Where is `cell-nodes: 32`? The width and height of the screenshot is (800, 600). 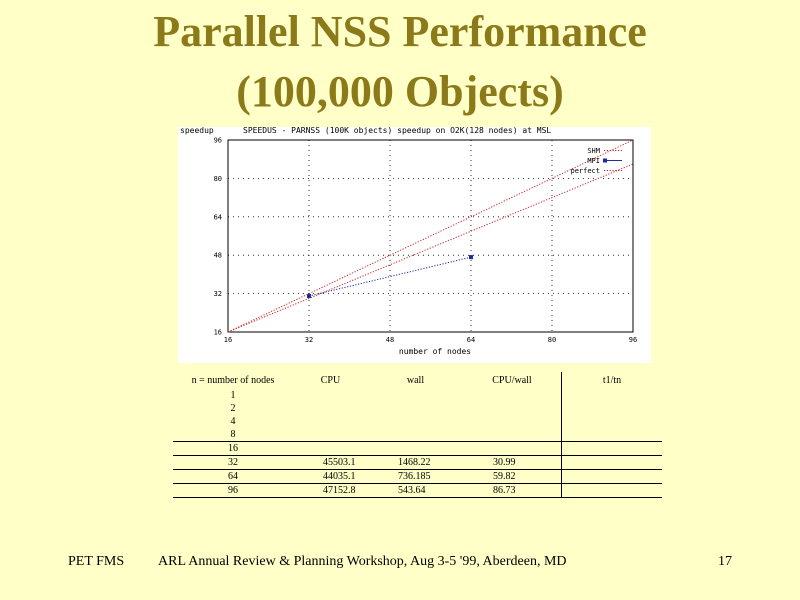 cell-nodes: 32 is located at coordinates (233, 462).